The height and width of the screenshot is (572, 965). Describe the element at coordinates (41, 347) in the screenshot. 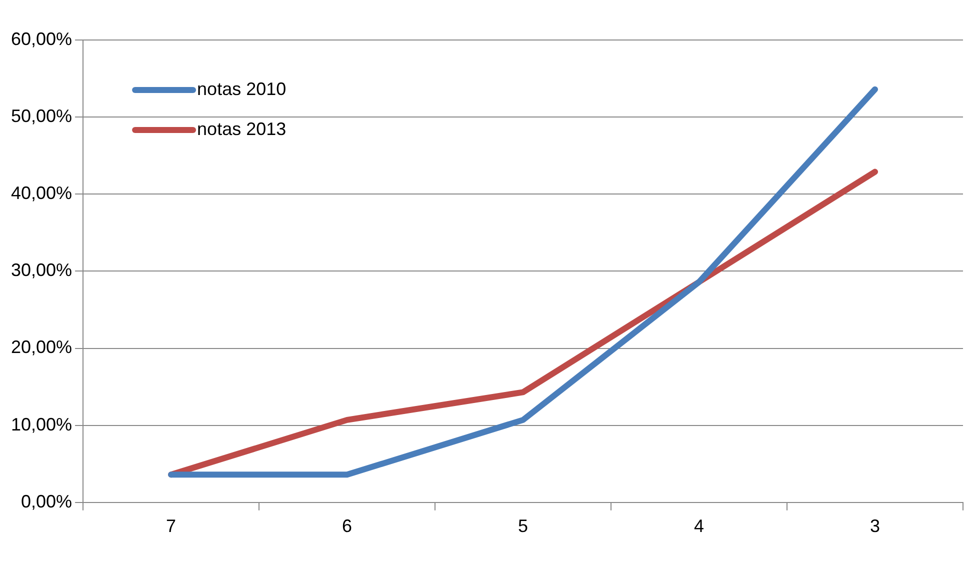

I see `y-tick-label: 20,00%` at that location.